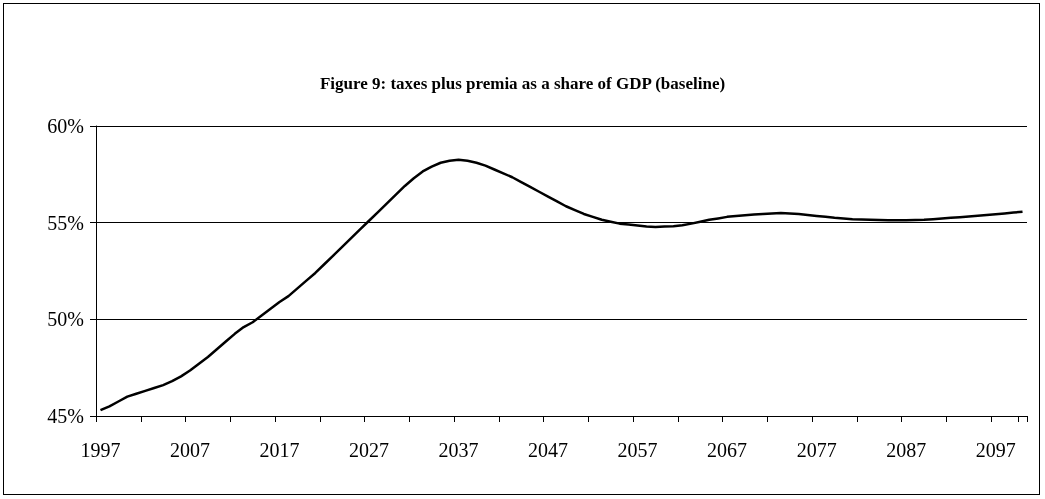 The image size is (1045, 499). I want to click on x-tick-label: 2037, so click(458, 450).